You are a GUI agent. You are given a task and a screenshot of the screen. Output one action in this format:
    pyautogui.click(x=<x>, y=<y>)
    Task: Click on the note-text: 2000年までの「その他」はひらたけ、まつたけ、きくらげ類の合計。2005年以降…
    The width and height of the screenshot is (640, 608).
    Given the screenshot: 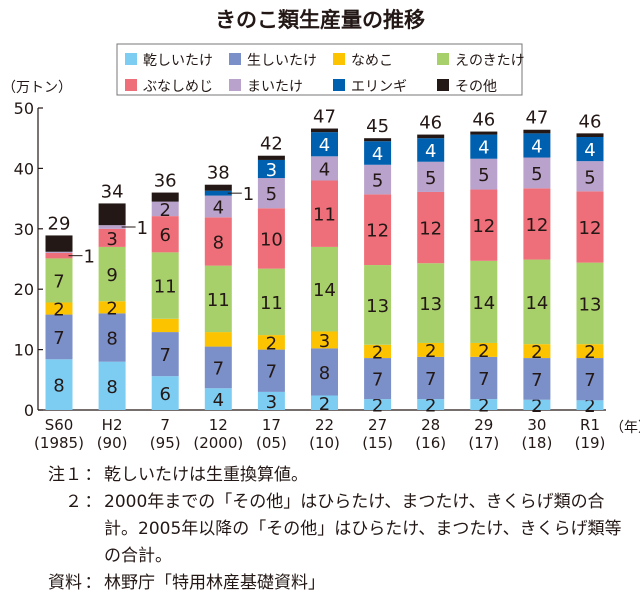 What is the action you would take?
    pyautogui.click(x=363, y=529)
    